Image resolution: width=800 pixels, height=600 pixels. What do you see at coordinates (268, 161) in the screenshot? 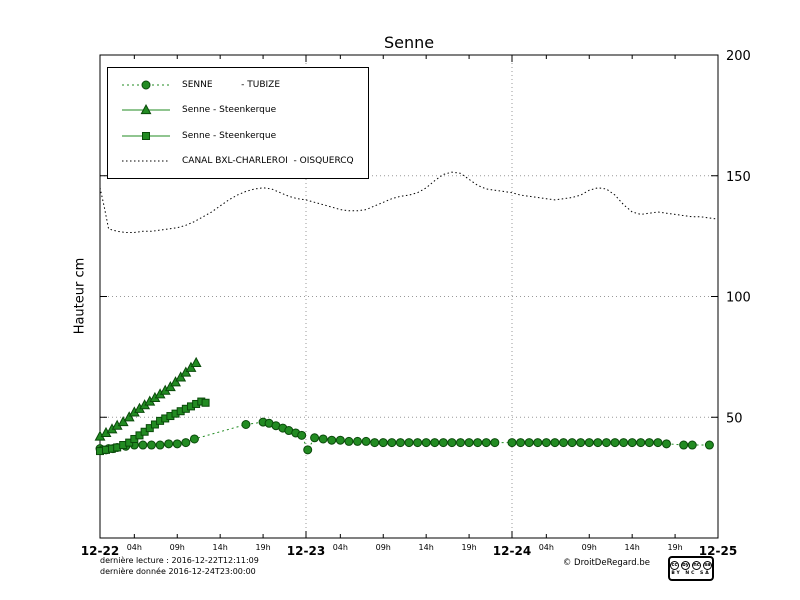
I see `legend-label-canal: CANAL BXL-CHARLEROI - OISQUERCQ` at bounding box center [268, 161].